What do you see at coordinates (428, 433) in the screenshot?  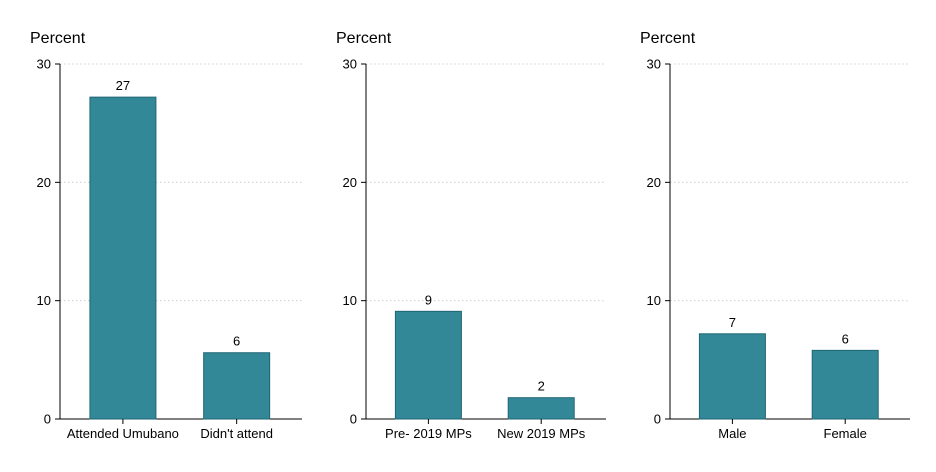 I see `x-category-label: Pre- 2019 MPs` at bounding box center [428, 433].